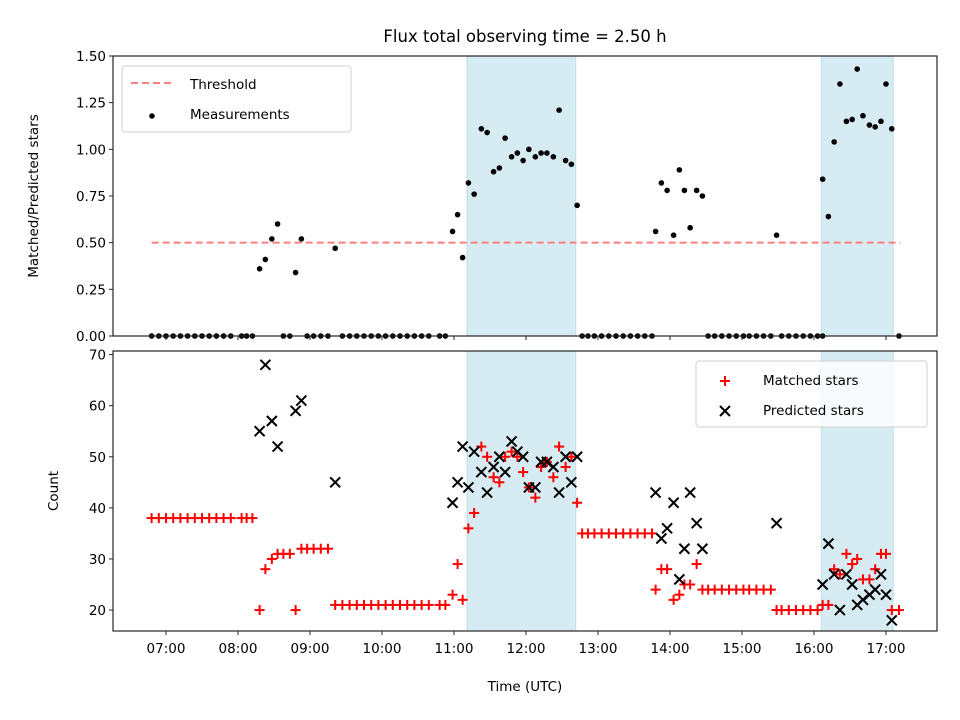  Describe the element at coordinates (670, 649) in the screenshot. I see `x-tick-label: 14:00` at that location.